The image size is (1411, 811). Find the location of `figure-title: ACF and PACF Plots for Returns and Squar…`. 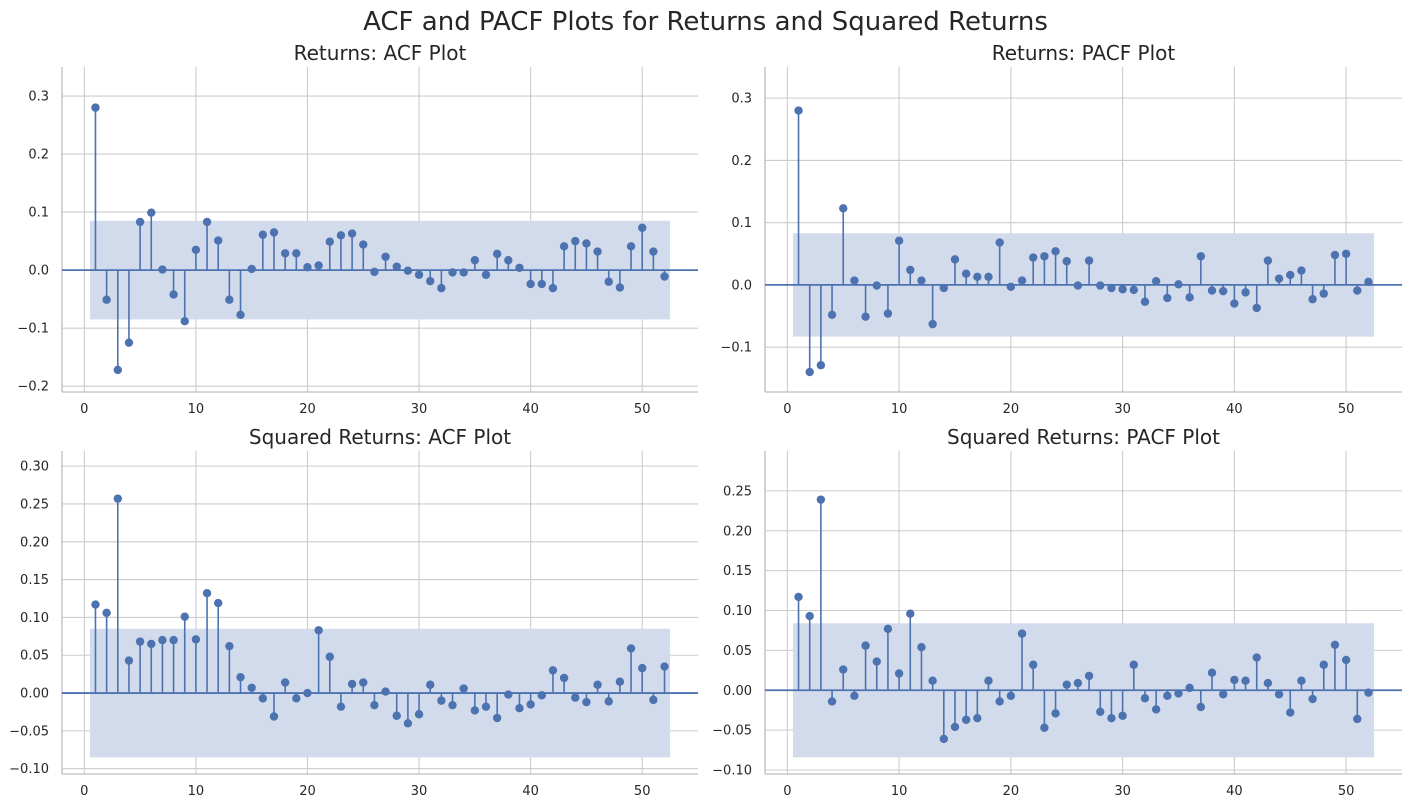

figure-title: ACF and PACF Plots for Returns and Squar… is located at coordinates (705, 22).